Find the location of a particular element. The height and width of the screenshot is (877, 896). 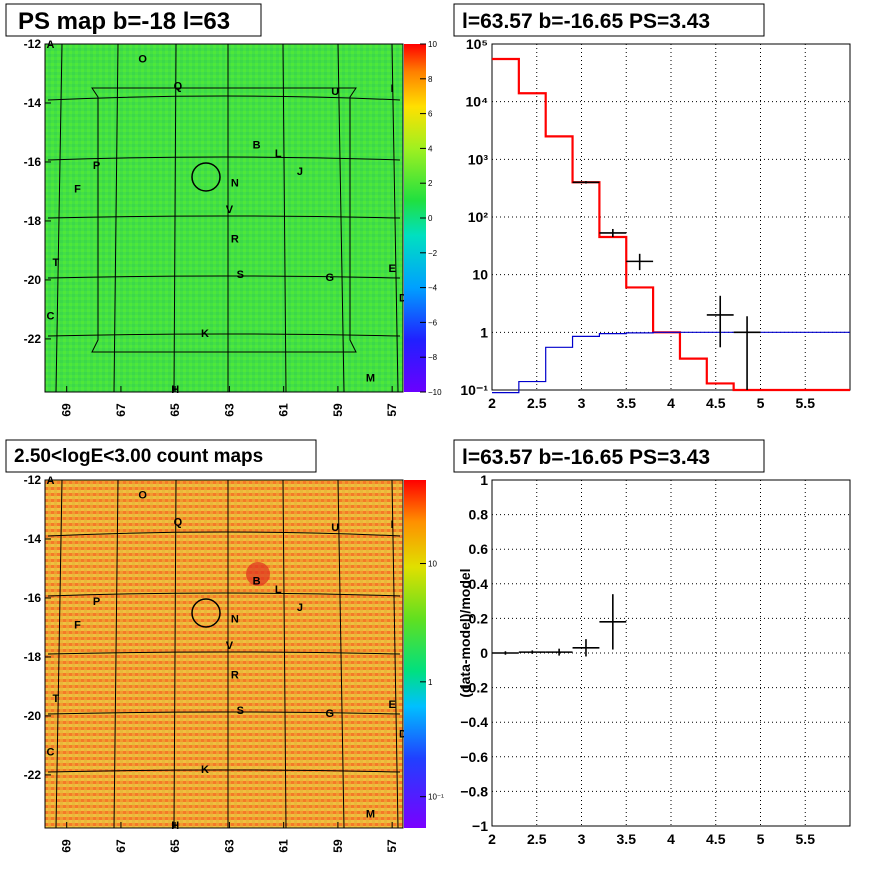

residual-x-tick-label: 4 is located at coordinates (671, 839).